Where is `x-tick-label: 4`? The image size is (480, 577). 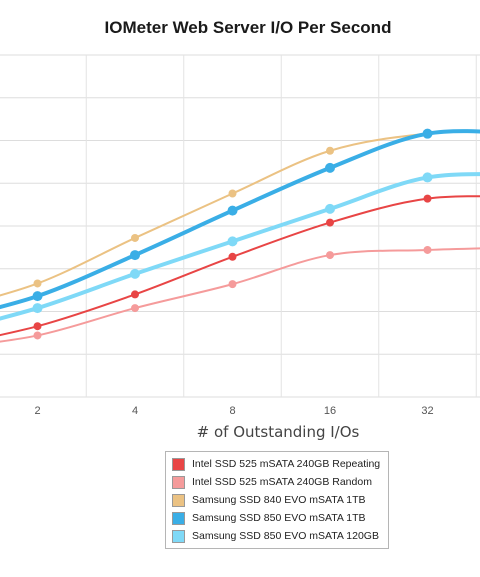 x-tick-label: 4 is located at coordinates (135, 411).